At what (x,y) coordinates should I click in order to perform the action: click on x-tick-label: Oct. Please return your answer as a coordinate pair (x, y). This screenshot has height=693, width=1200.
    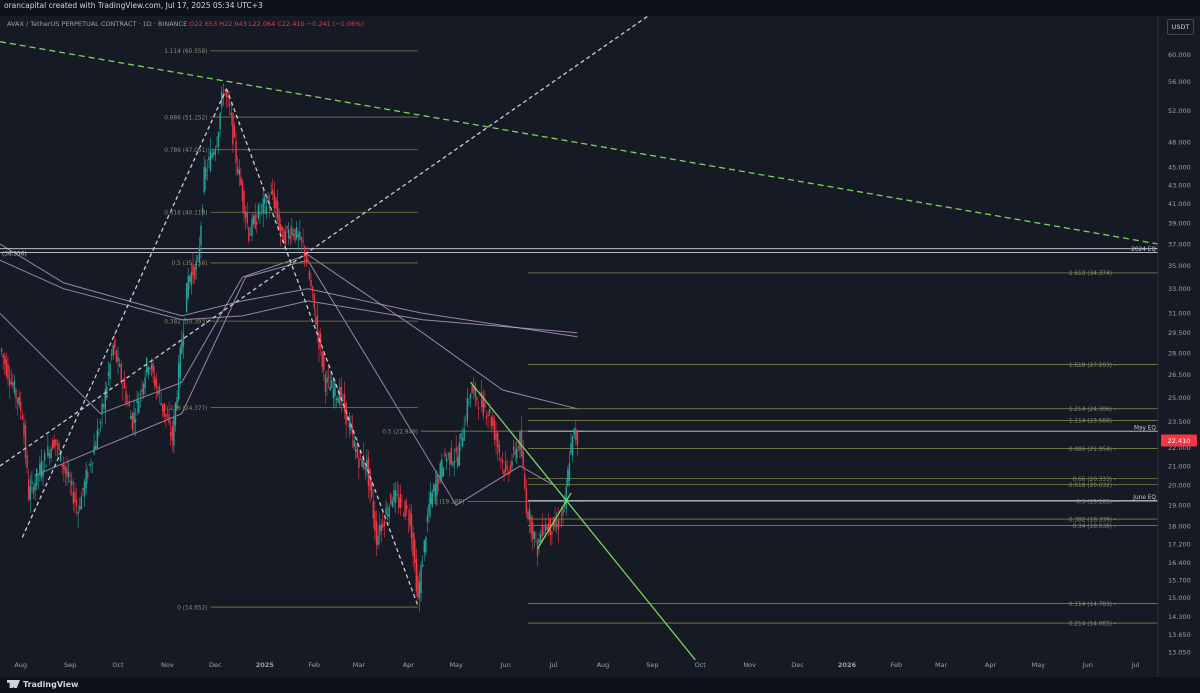
    Looking at the image, I should click on (118, 665).